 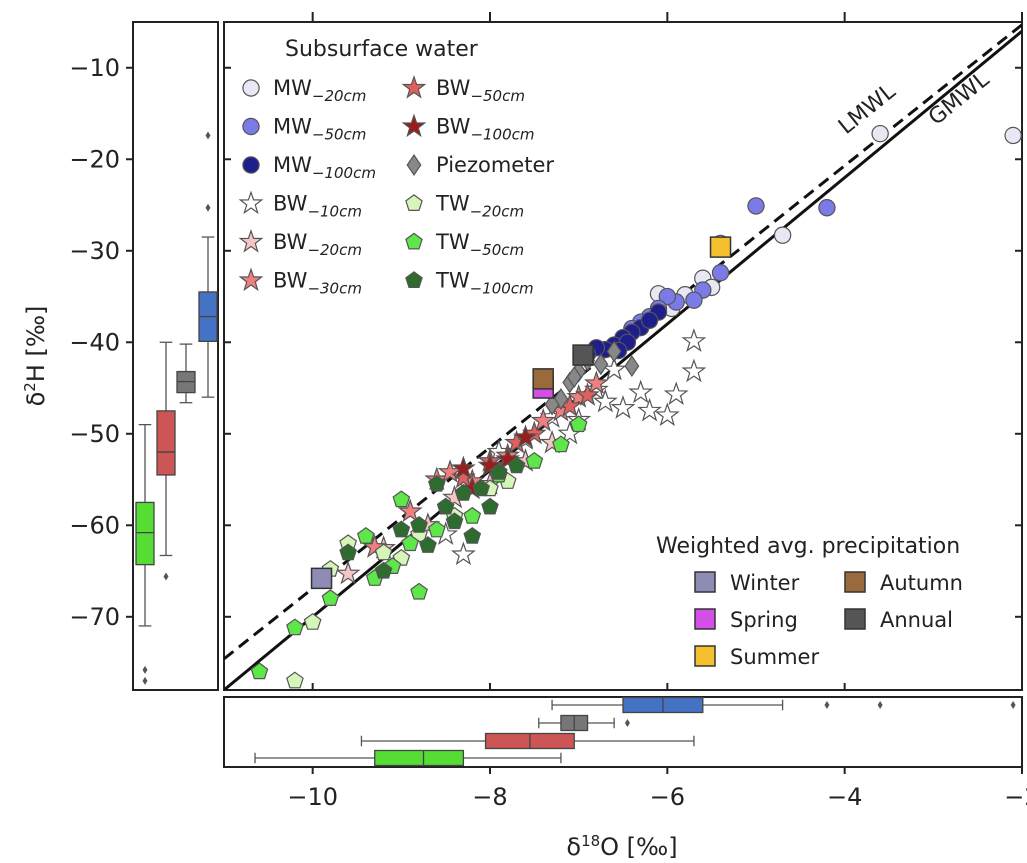 I want to click on y-tick-label: −10, so click(x=94, y=68).